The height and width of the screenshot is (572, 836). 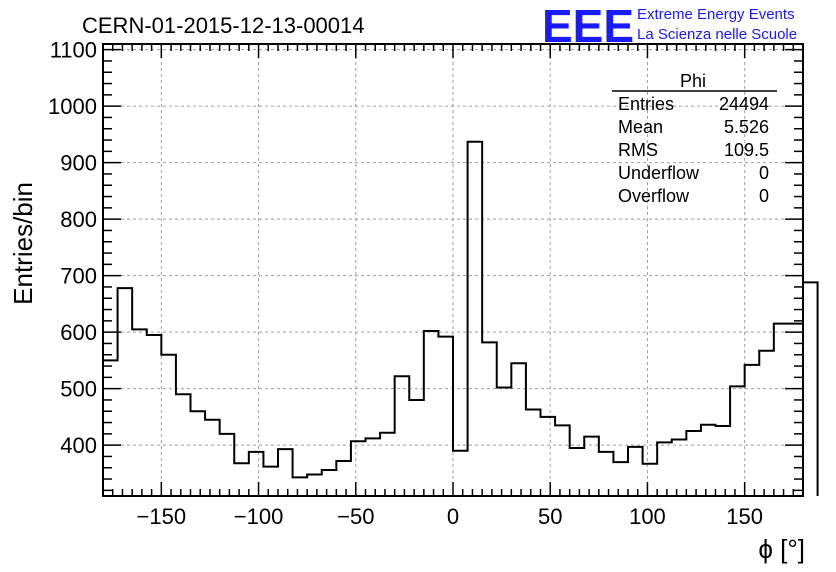 What do you see at coordinates (693, 81) in the screenshot?
I see `stats-title: Phi` at bounding box center [693, 81].